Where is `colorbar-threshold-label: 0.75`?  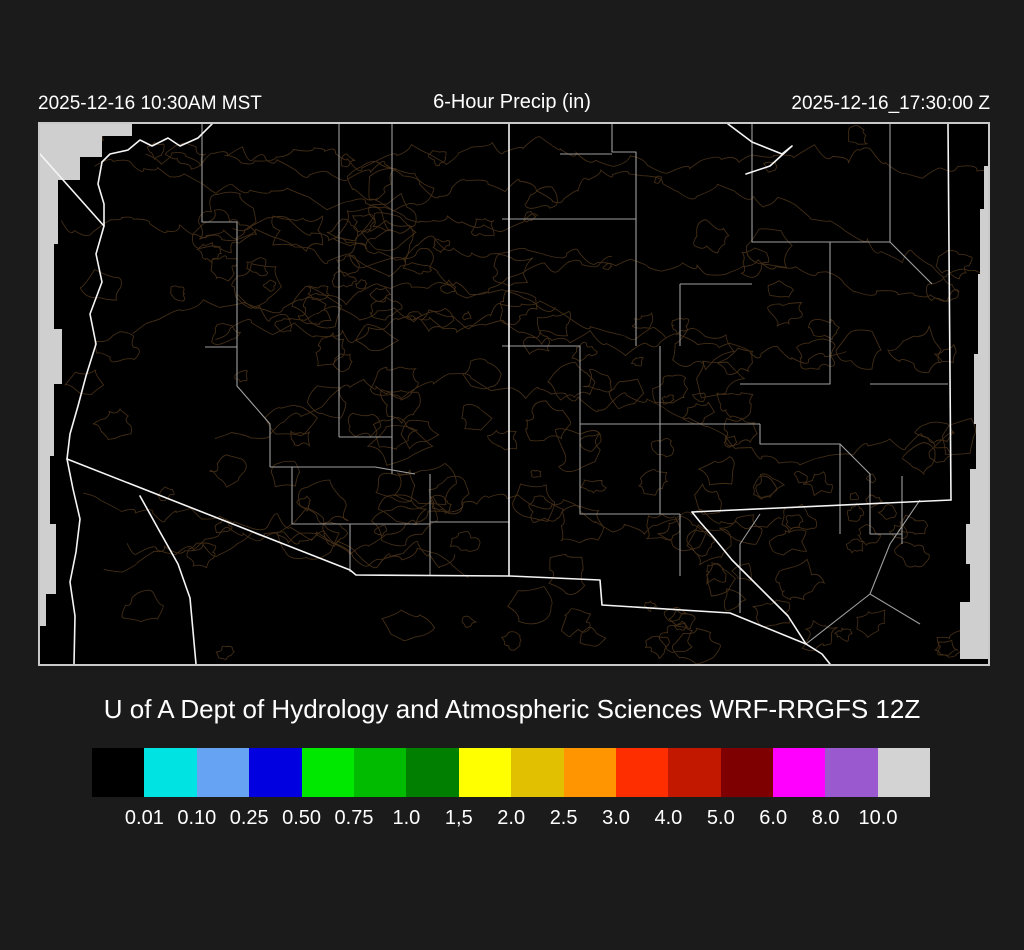
colorbar-threshold-label: 0.75 is located at coordinates (354, 818).